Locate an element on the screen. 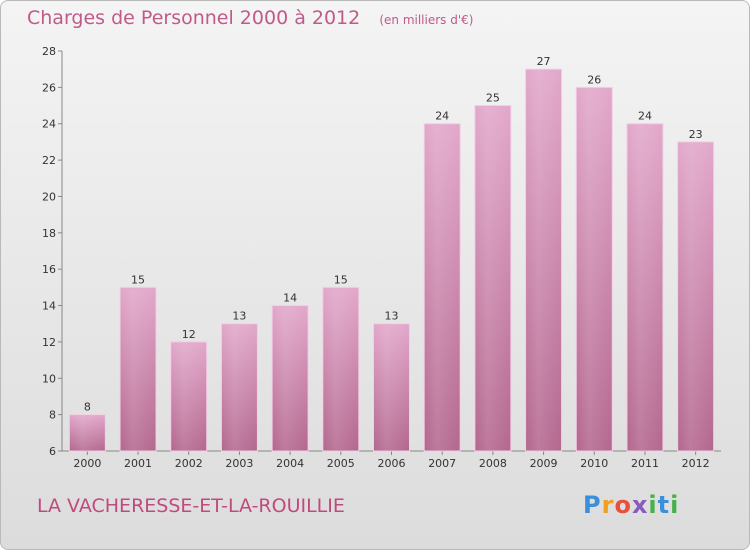 The height and width of the screenshot is (550, 750). data-label: 25 is located at coordinates (493, 98).